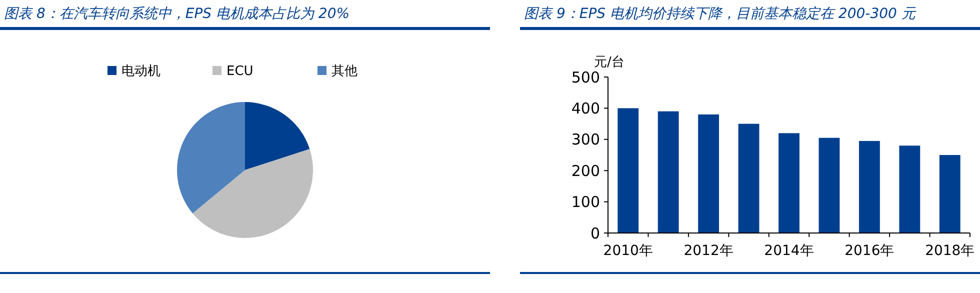  I want to click on y-tick-label: 400, so click(585, 108).